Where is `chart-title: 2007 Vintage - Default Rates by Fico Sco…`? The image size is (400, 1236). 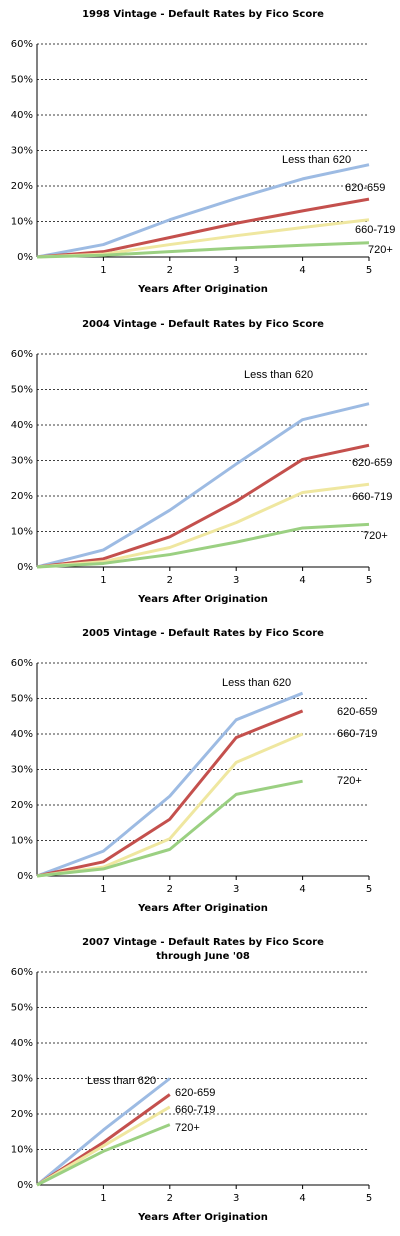
chart-title: 2007 Vintage - Default Rates by Fico Sco… is located at coordinates (203, 942).